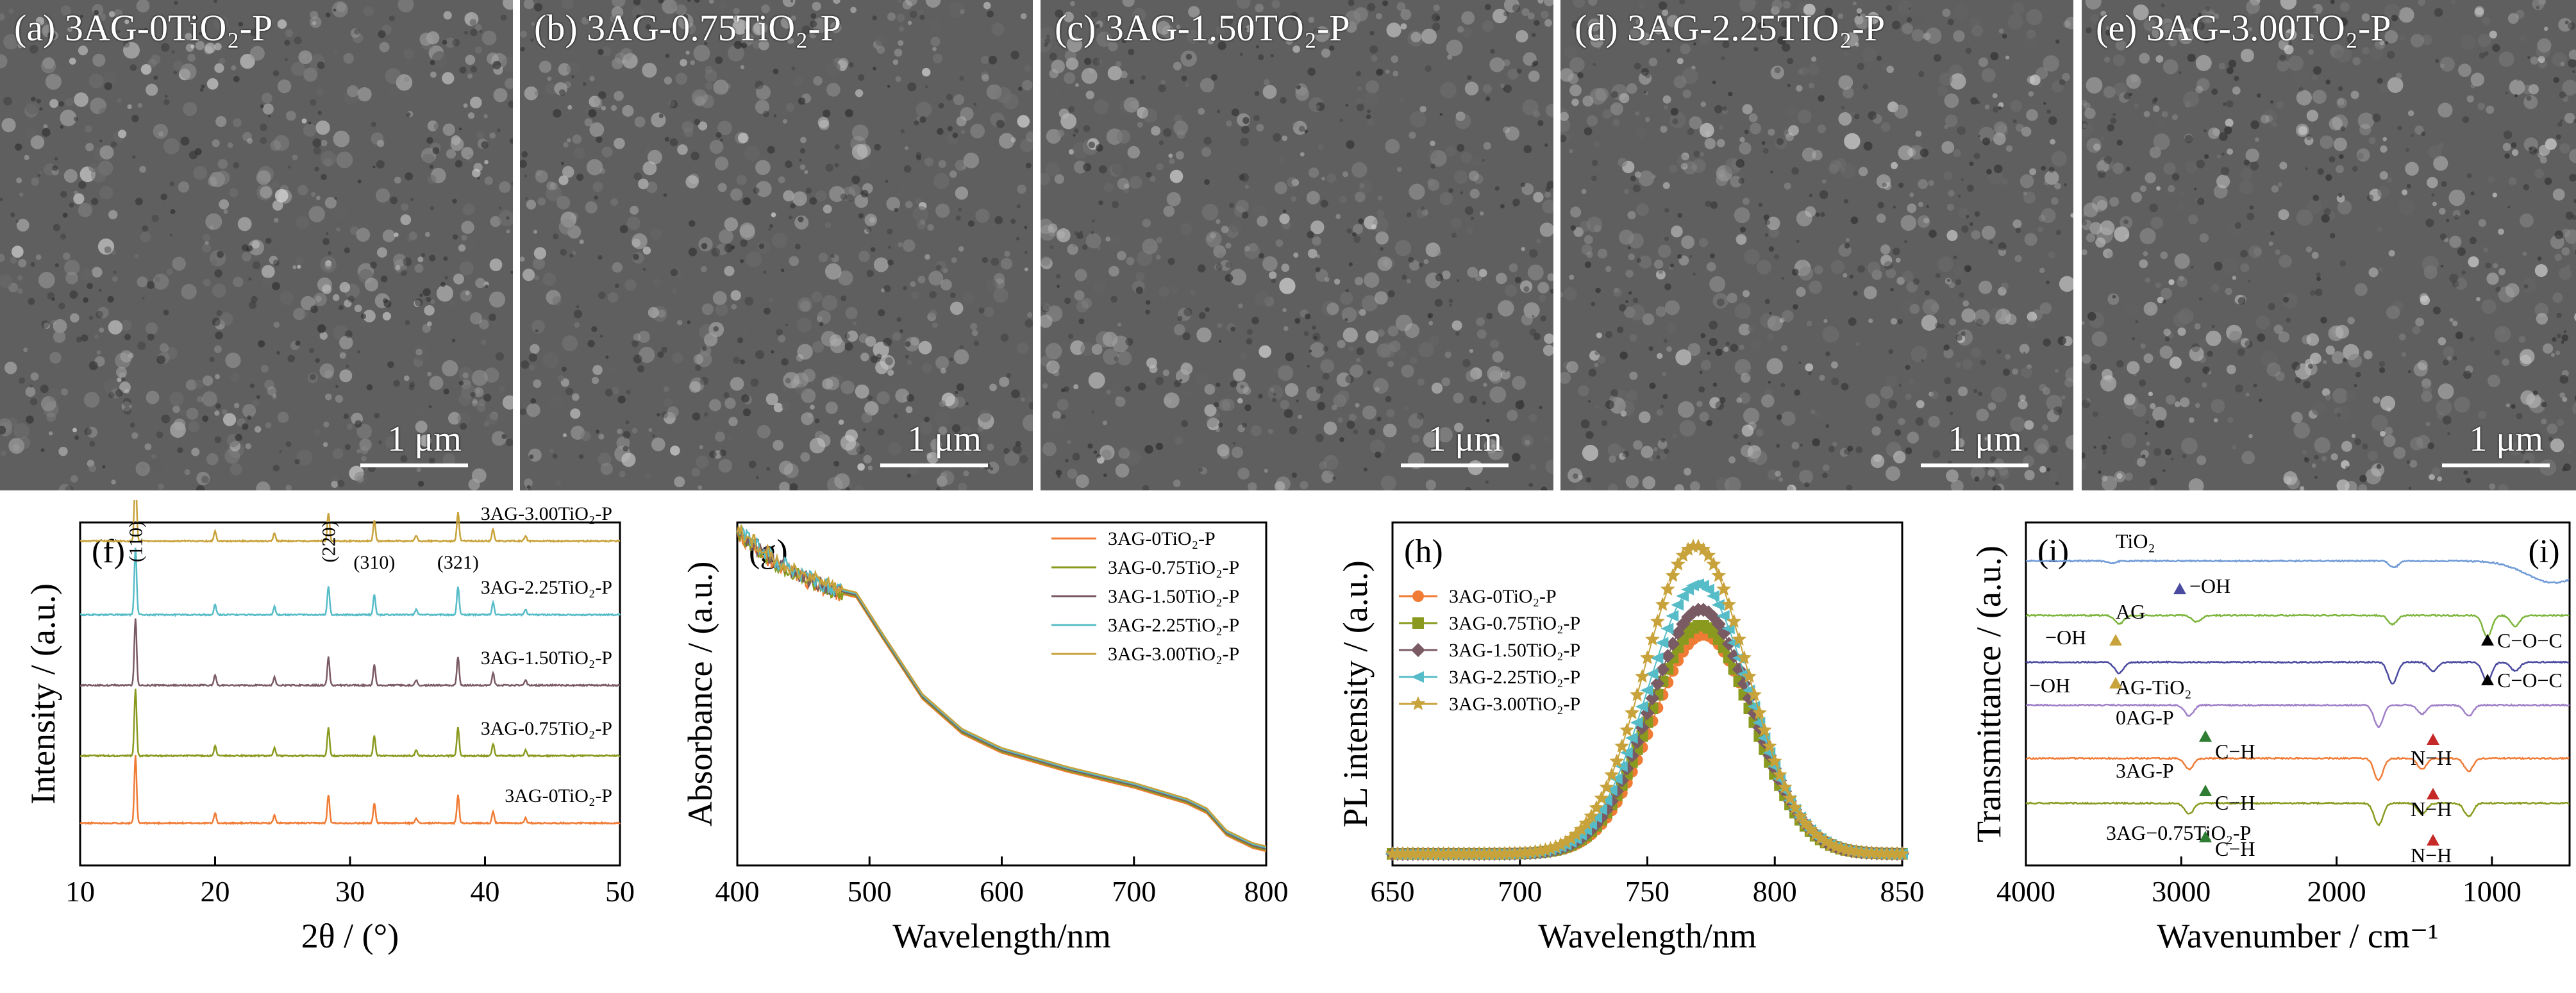 The image size is (2576, 993). What do you see at coordinates (2178, 832) in the screenshot?
I see `series-label: 3AG−0.75TiO₂-P` at bounding box center [2178, 832].